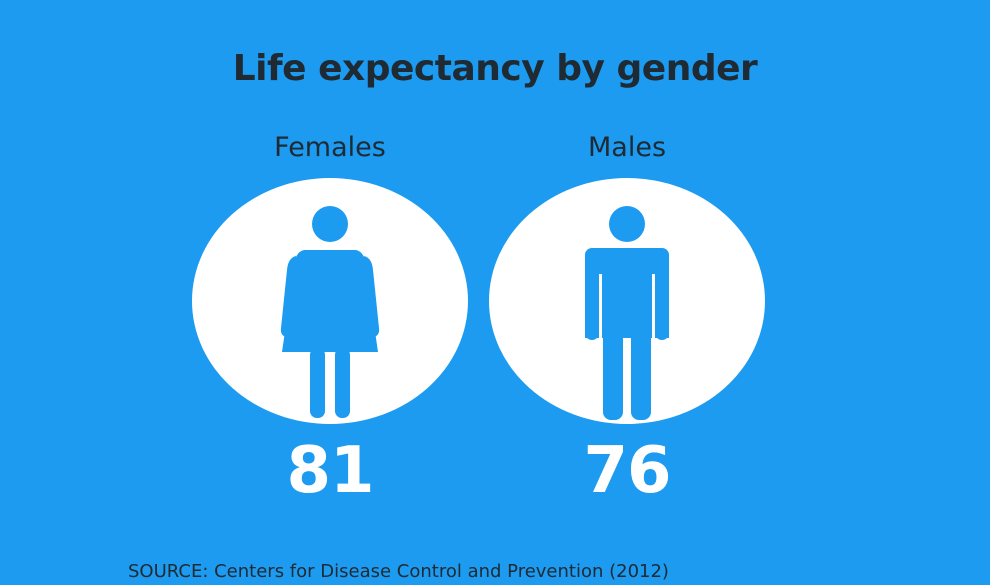  I want to click on female-label: Females, so click(330, 147).